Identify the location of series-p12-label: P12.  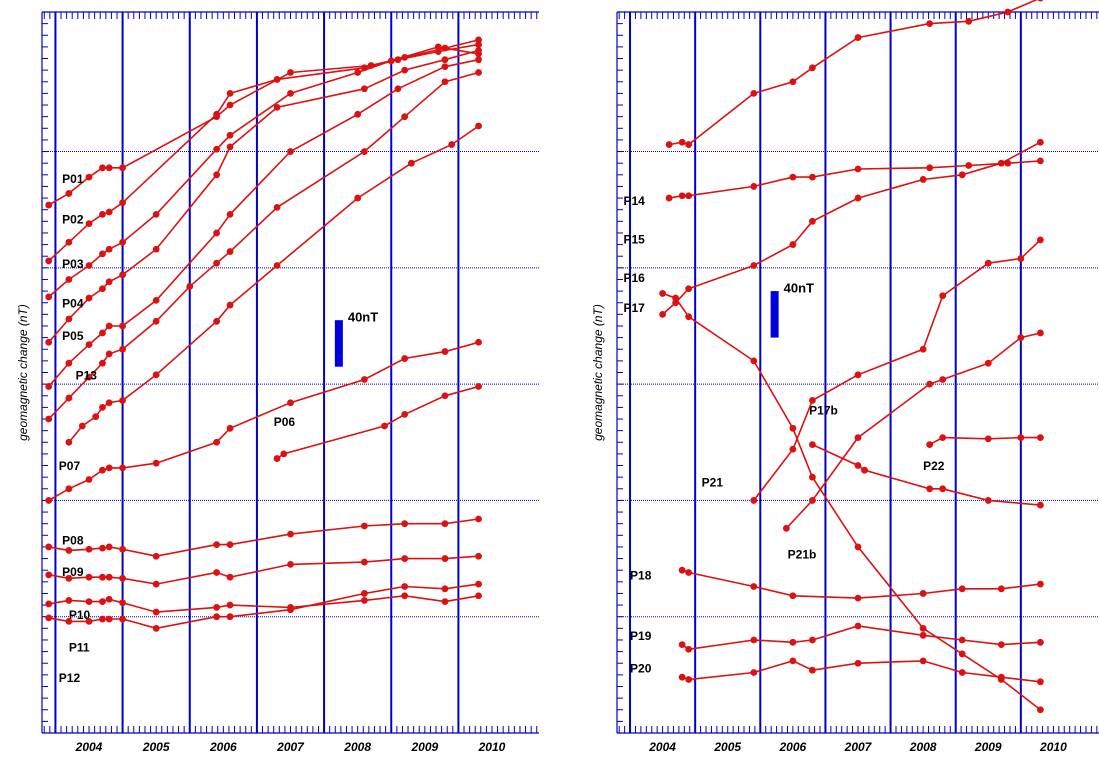
(70, 678).